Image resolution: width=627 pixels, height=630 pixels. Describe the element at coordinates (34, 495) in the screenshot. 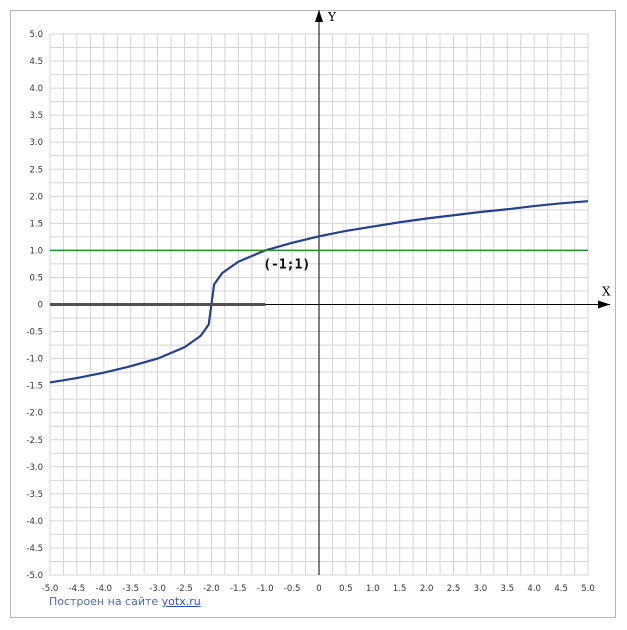

I see `y-tick-label: -3.5` at that location.